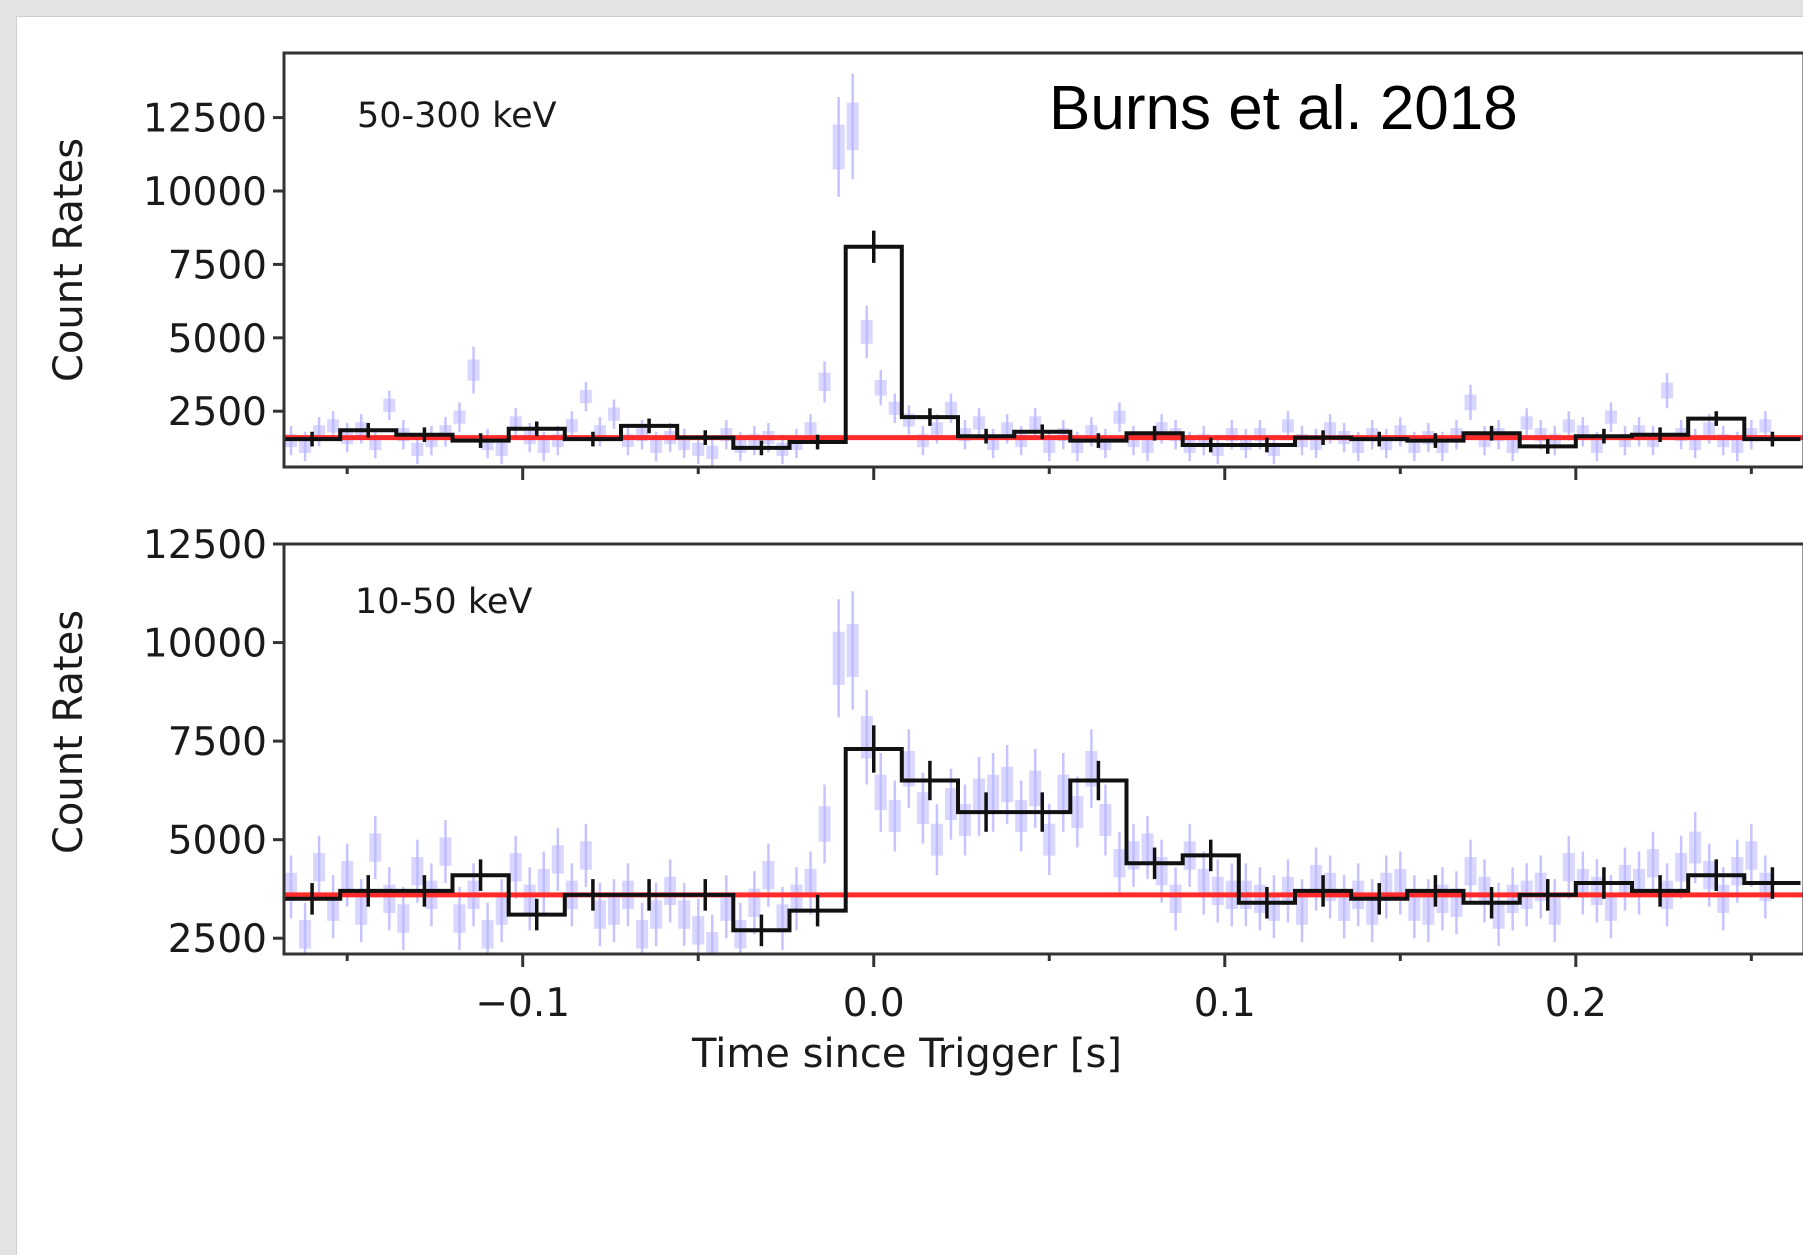  Describe the element at coordinates (906, 1054) in the screenshot. I see `x-axis-label: Time since Trigger [s]` at that location.